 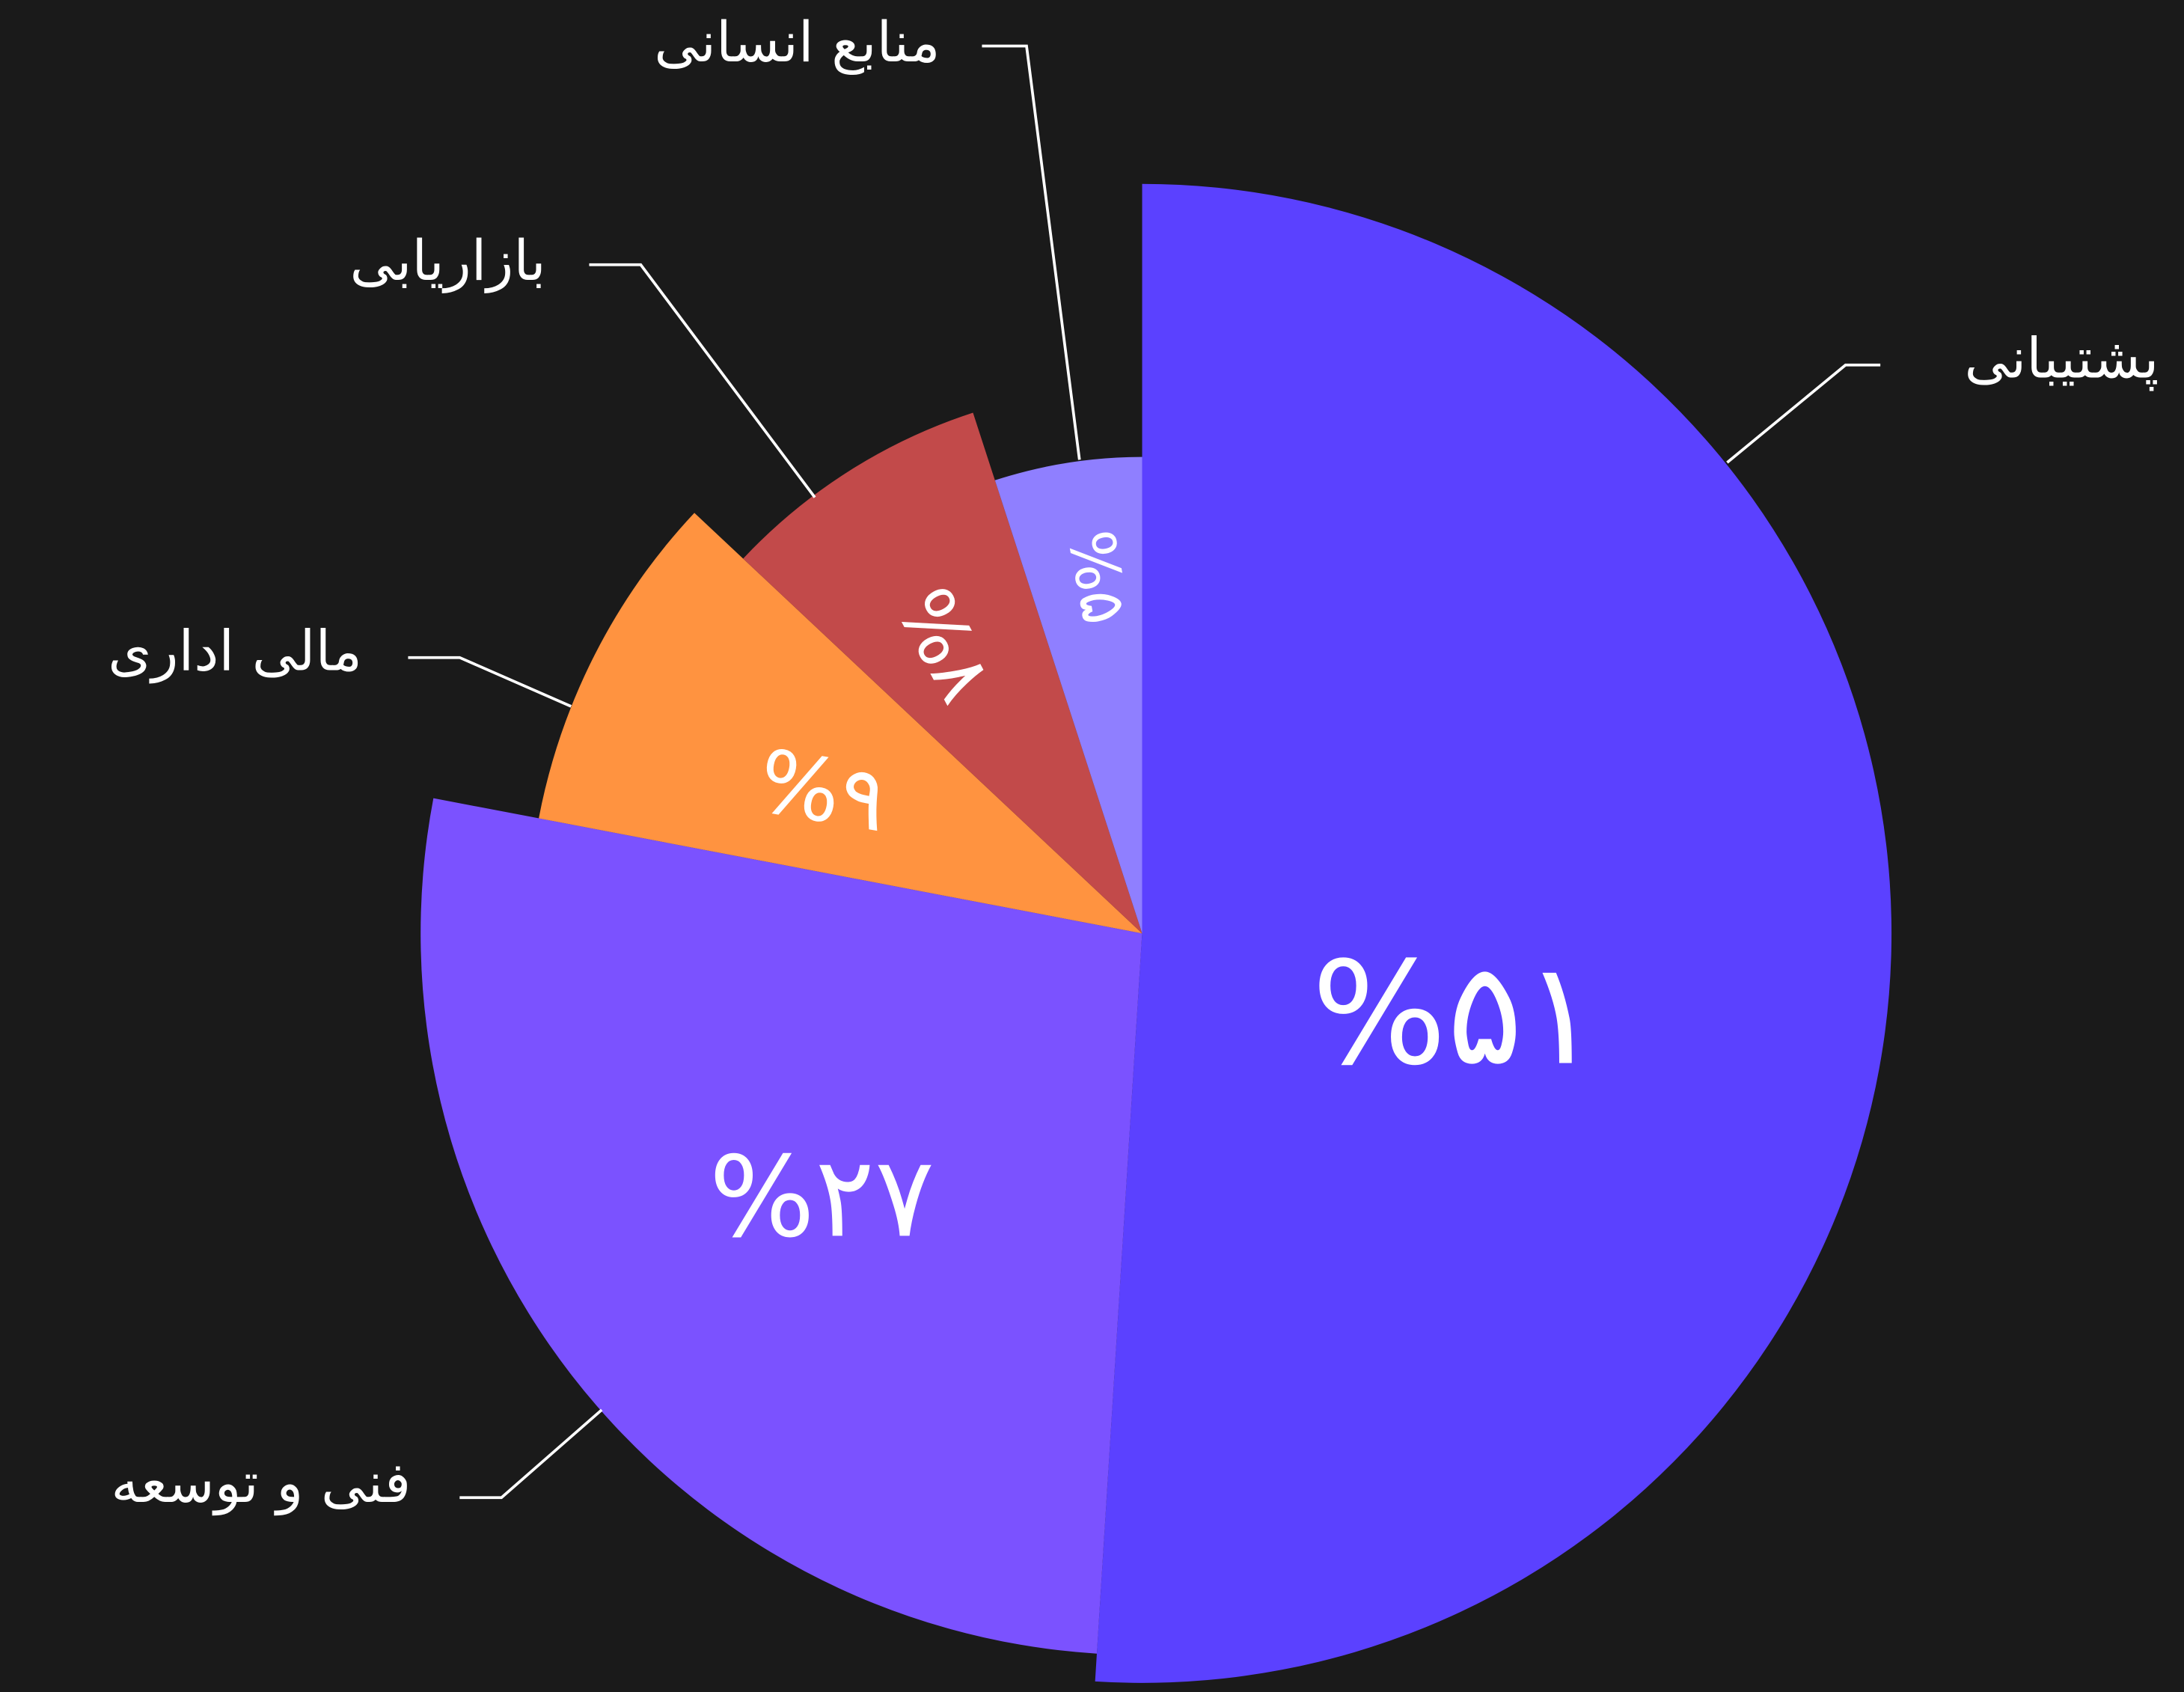 I want to click on category-label: بازاریابی, so click(x=448, y=260).